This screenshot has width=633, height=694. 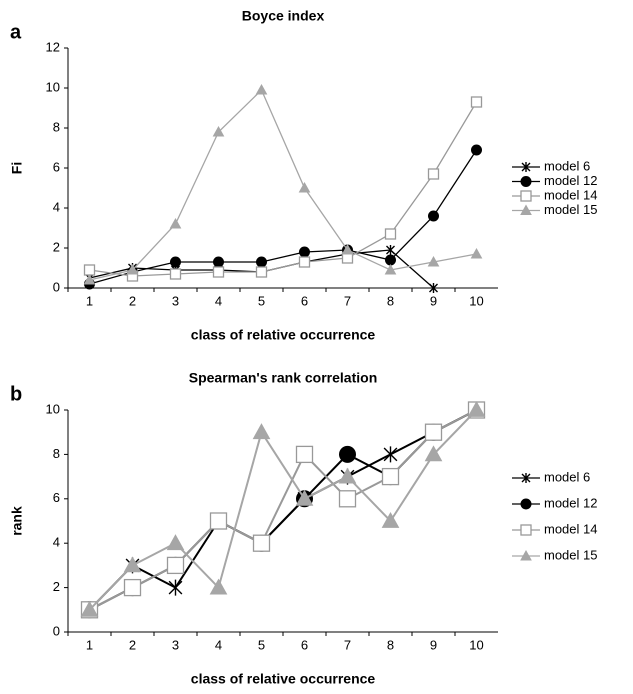 What do you see at coordinates (390, 300) in the screenshot?
I see `x-tick-label: 8` at bounding box center [390, 300].